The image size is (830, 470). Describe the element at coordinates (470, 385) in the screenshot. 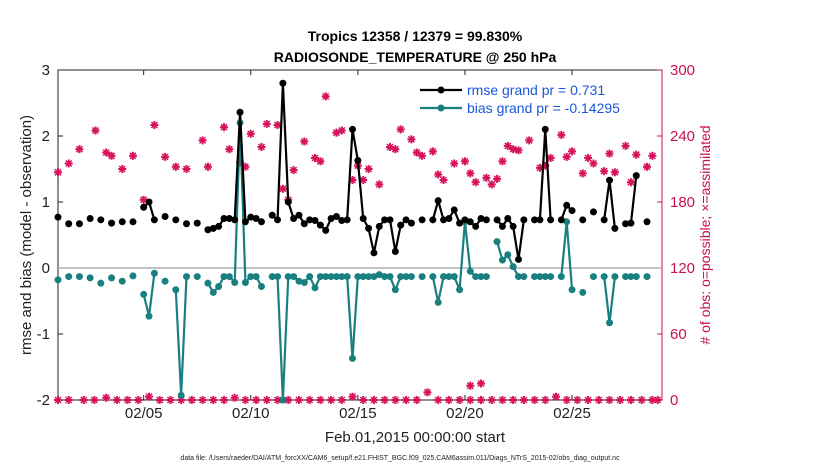

I see `obs-low-point` at that location.